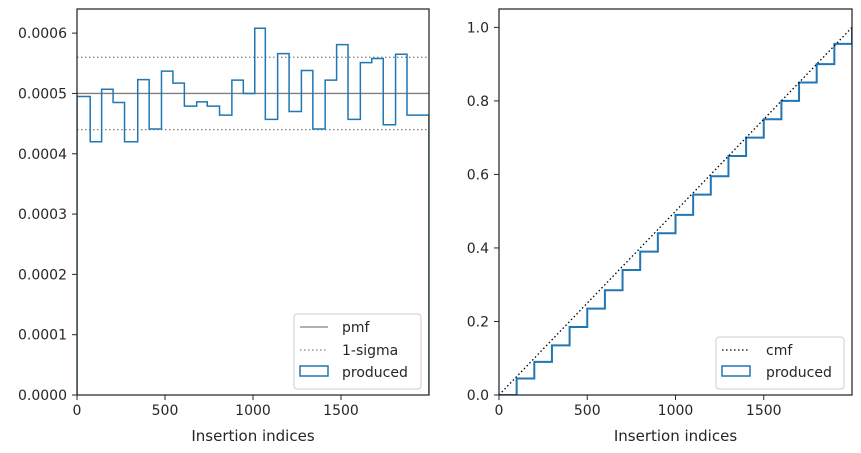  I want to click on legend-box, so click(357, 351).